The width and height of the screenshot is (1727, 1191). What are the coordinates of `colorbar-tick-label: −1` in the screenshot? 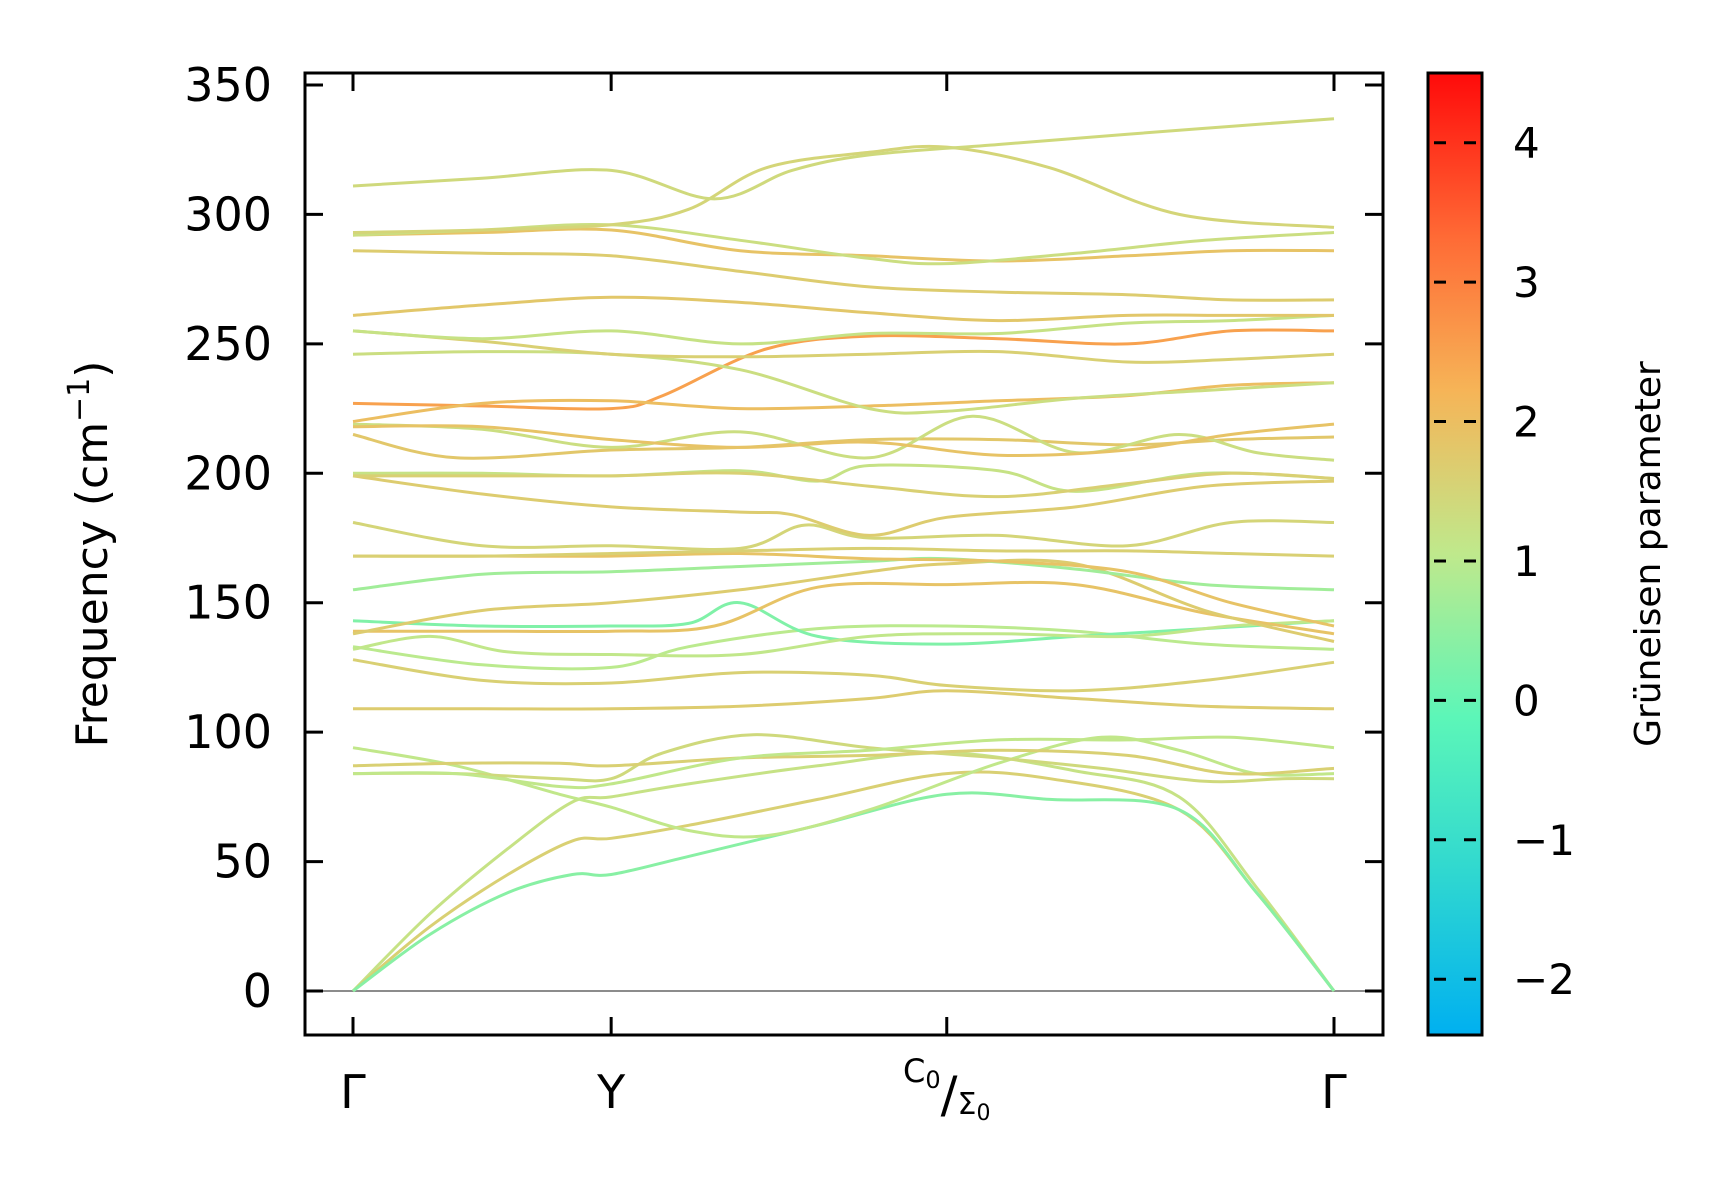 It's located at (1544, 840).